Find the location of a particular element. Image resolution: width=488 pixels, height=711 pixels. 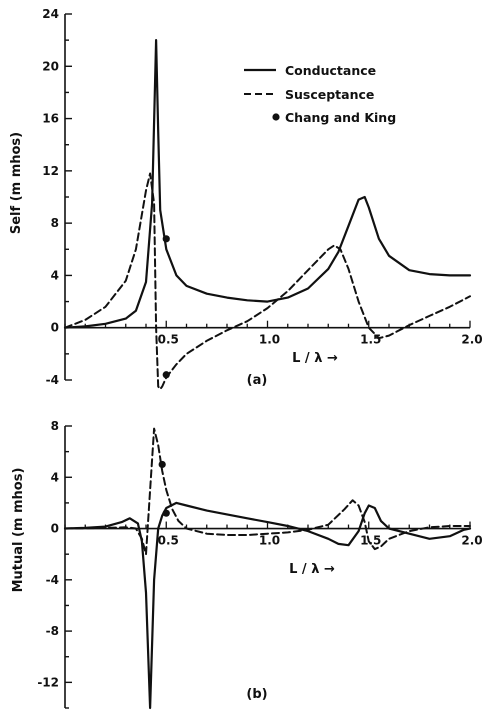

panel-b-x-tick-label: 0.5 is located at coordinates (168, 541).